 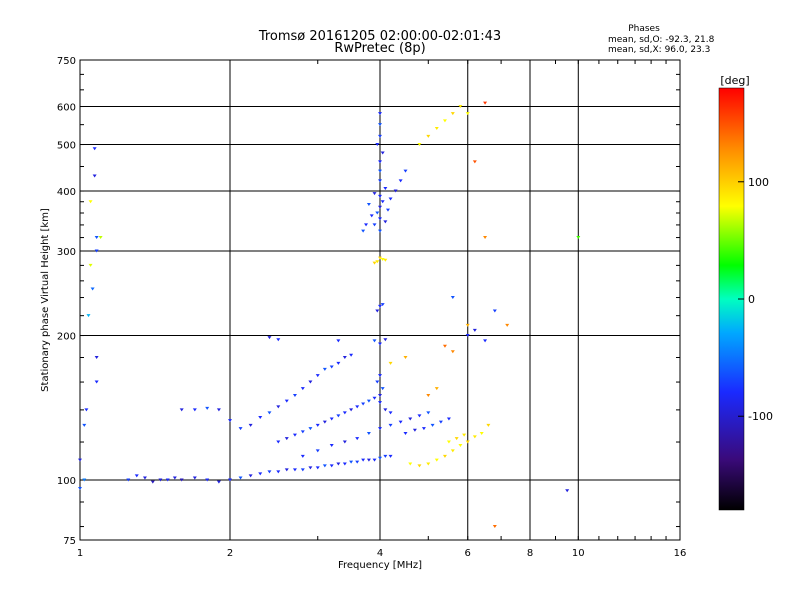 What do you see at coordinates (661, 40) in the screenshot?
I see `phase-legend-line-o: mean, sd,O: -92.3, 21.8` at bounding box center [661, 40].